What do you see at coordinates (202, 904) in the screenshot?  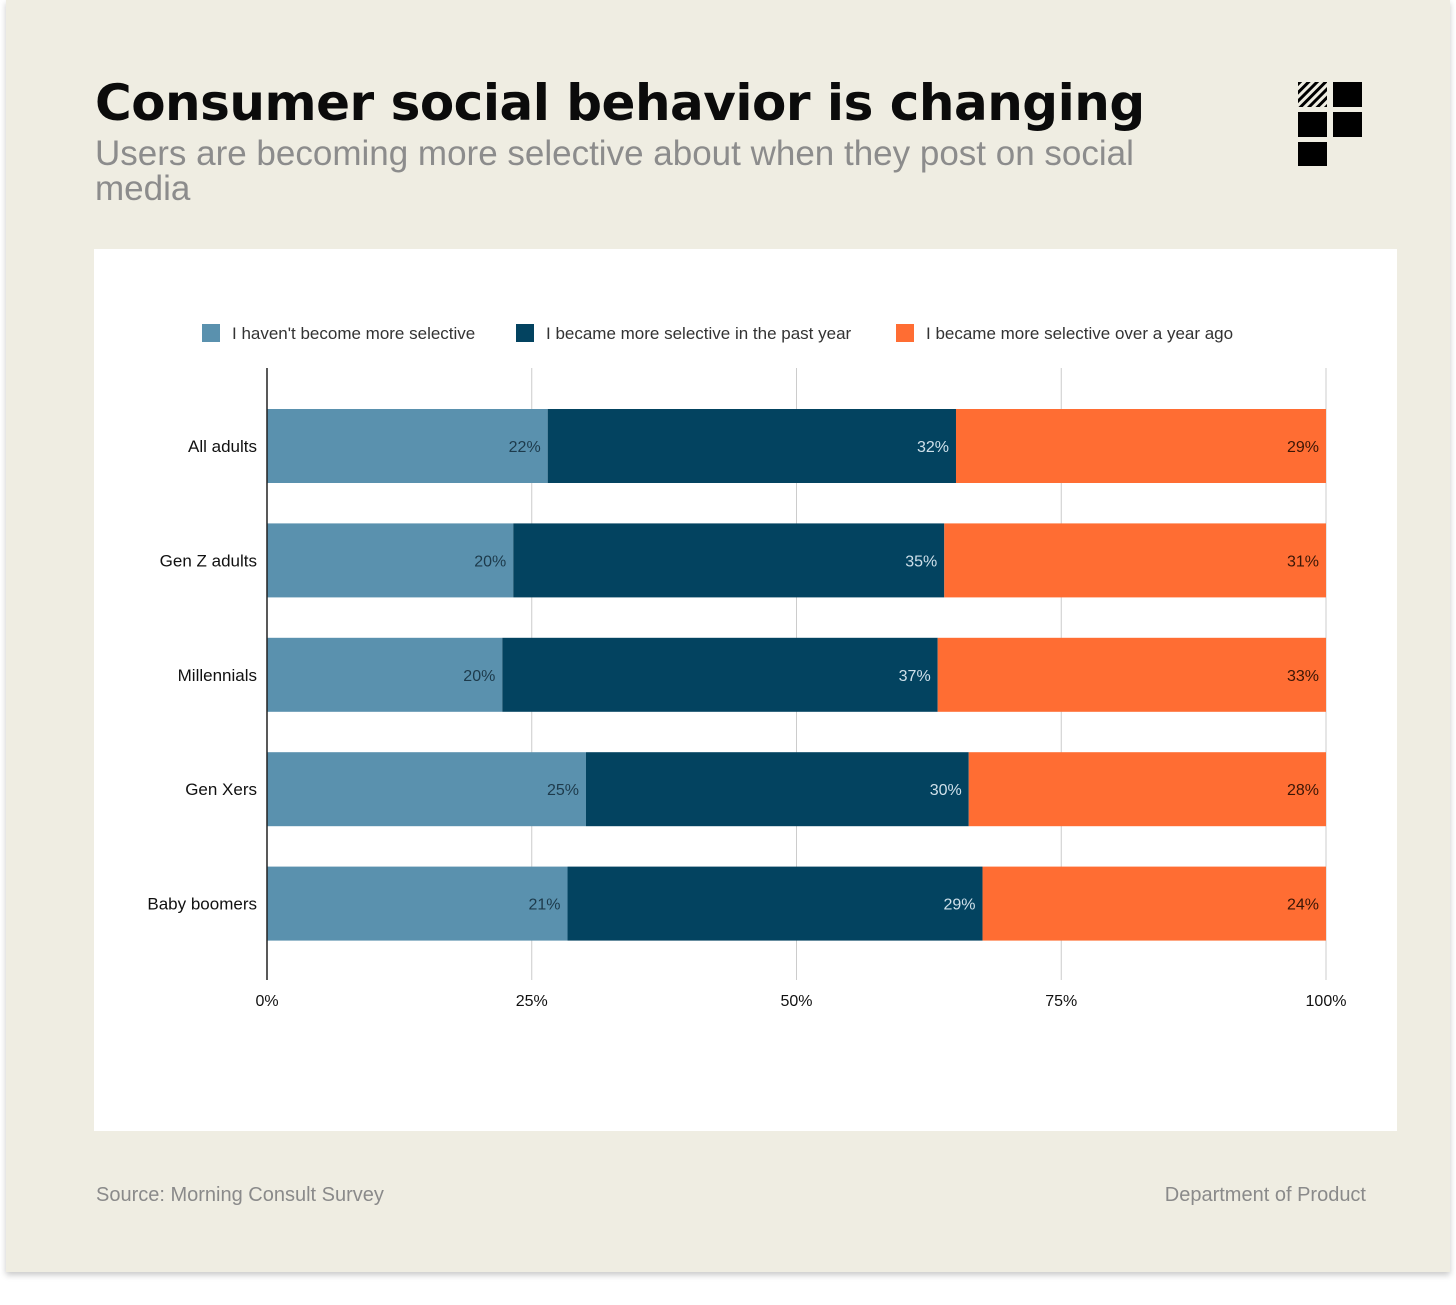 I see `category-label: Baby boomers` at bounding box center [202, 904].